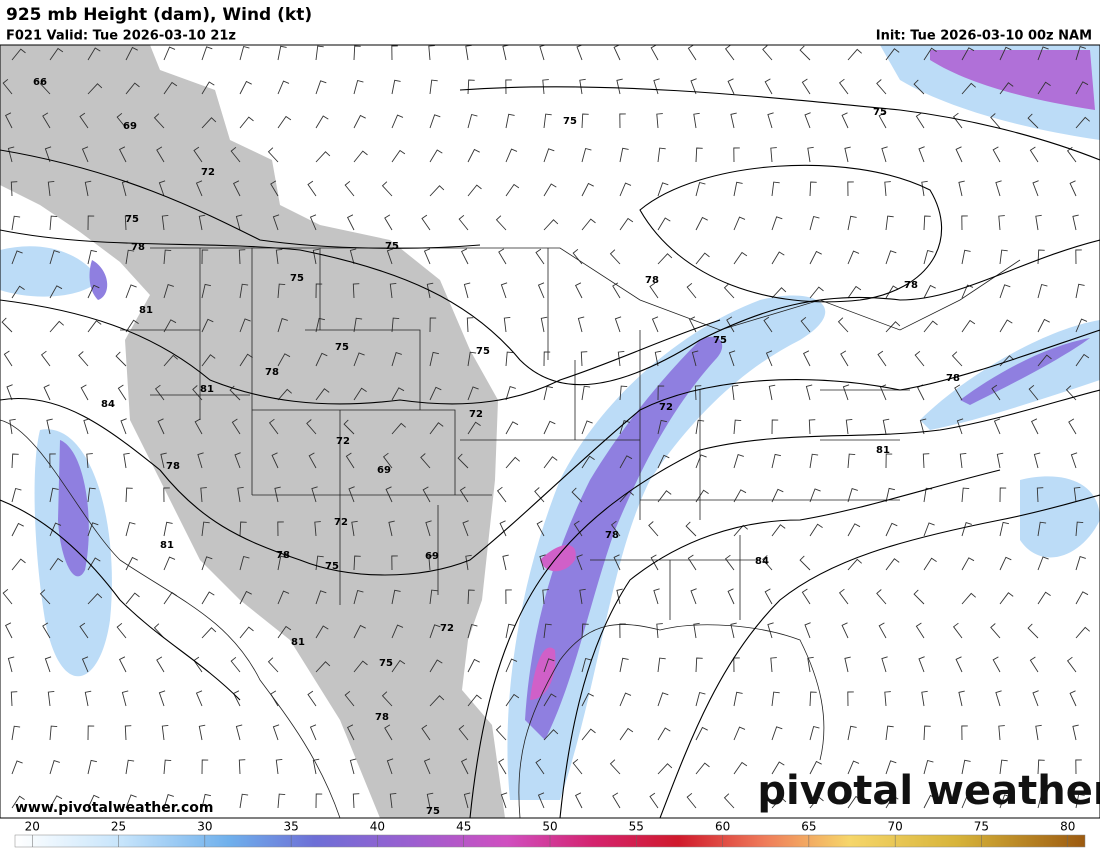 This screenshot has height=850, width=1100. I want to click on contour-label: 69, so click(384, 470).